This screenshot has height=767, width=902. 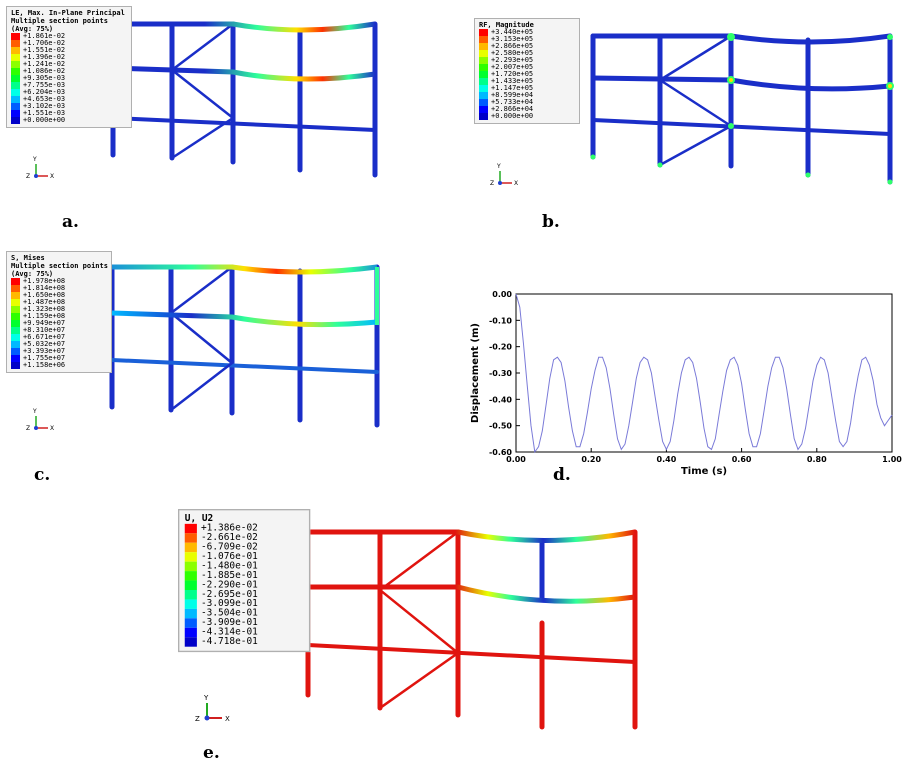 I want to click on legend-level-row: +5.032e+07, so click(x=59, y=344).